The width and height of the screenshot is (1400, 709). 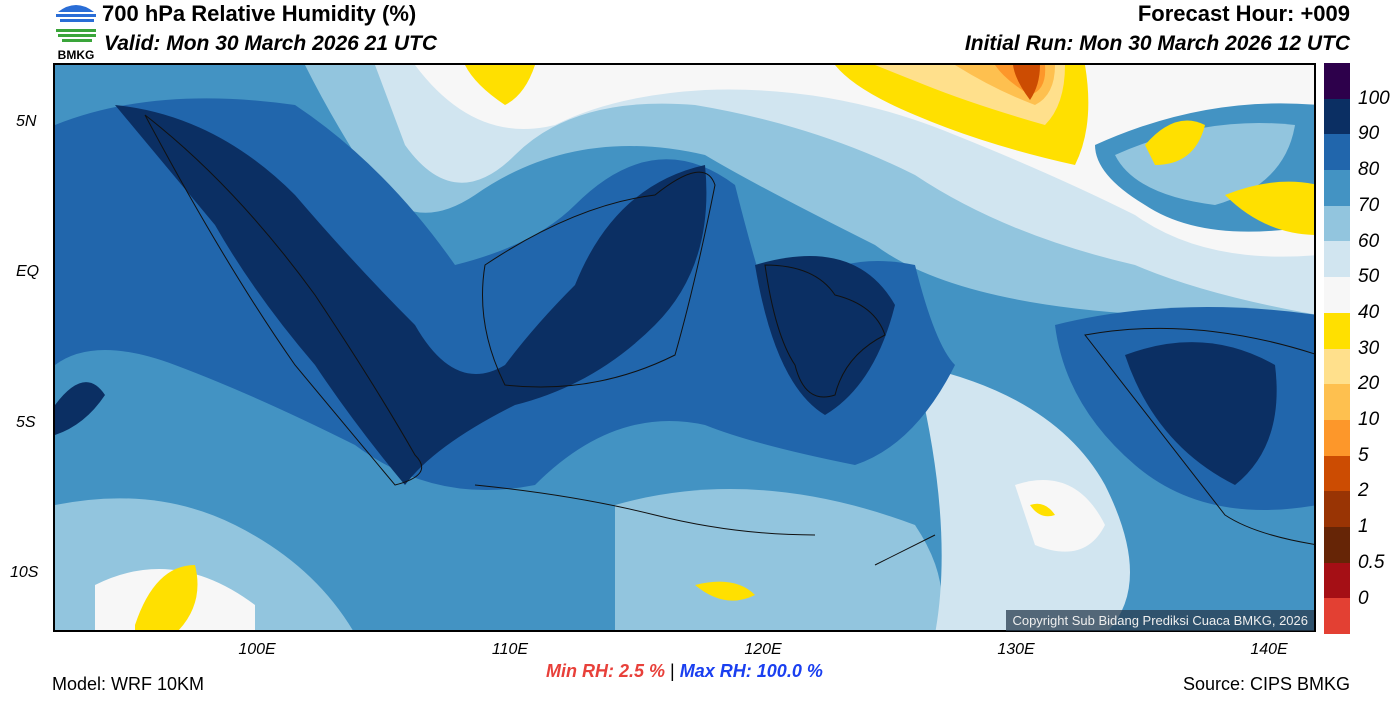 What do you see at coordinates (1369, 241) in the screenshot?
I see `colorbar-label: 60` at bounding box center [1369, 241].